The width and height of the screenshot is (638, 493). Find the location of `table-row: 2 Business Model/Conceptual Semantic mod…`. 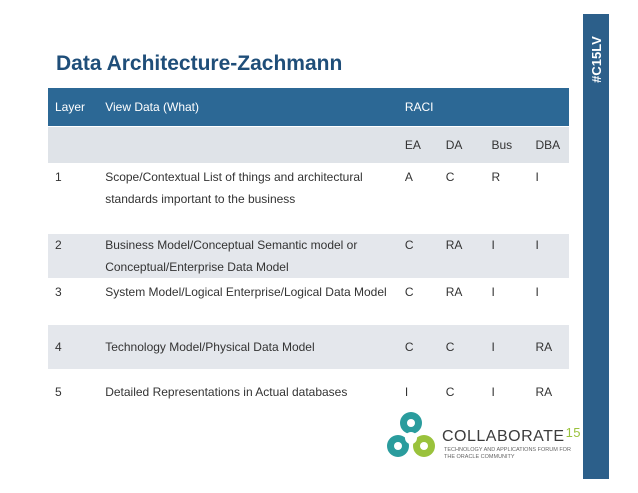

table-row: 2 Business Model/Conceptual Semantic mod… is located at coordinates (308, 256).